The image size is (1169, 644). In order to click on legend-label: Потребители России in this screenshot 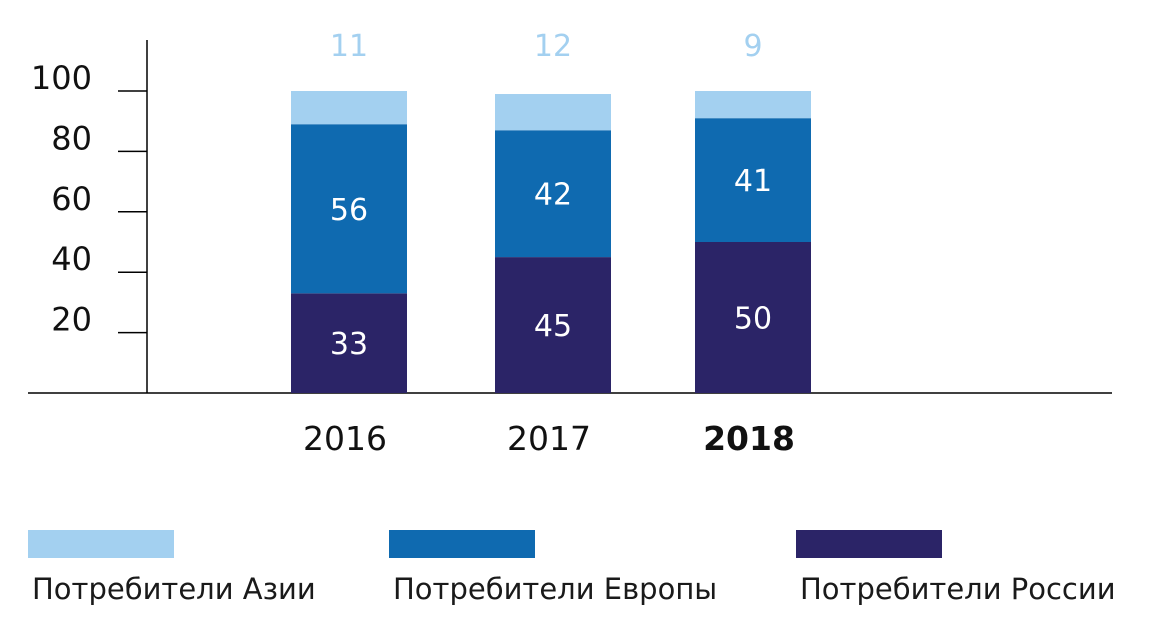, I will do `click(958, 589)`.